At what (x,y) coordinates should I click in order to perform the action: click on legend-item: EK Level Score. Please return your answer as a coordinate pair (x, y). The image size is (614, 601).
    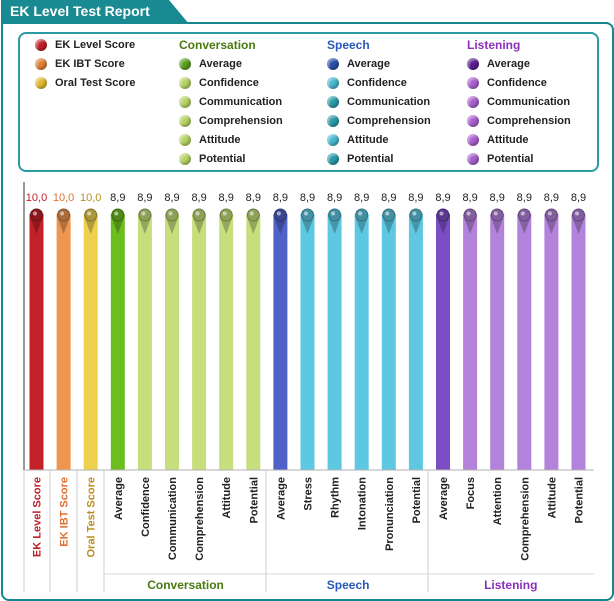
    Looking at the image, I should click on (85, 45).